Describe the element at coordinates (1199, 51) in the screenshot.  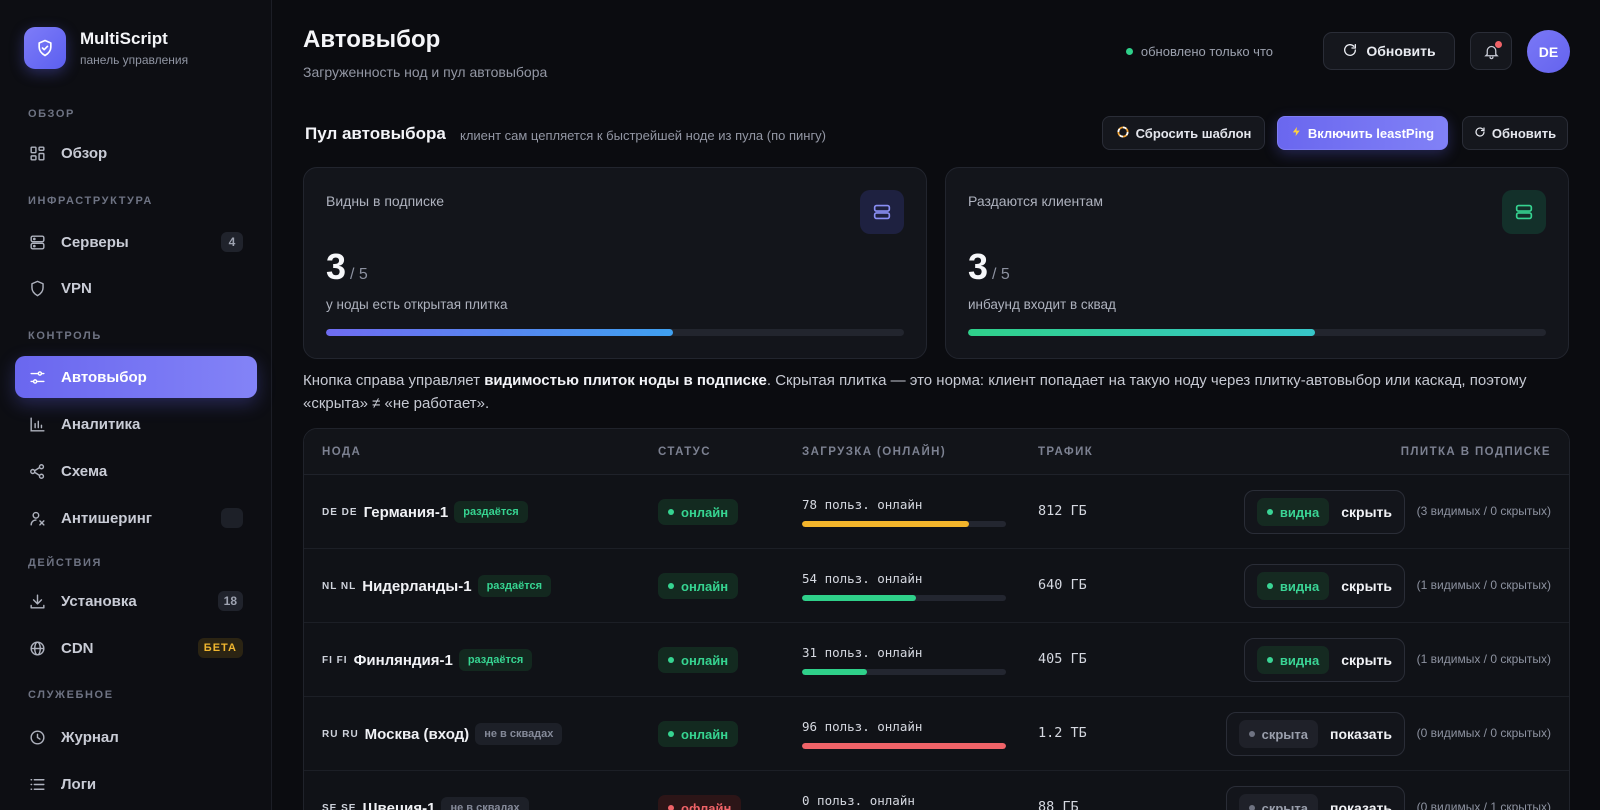
I see `update-status: обновлено только что` at that location.